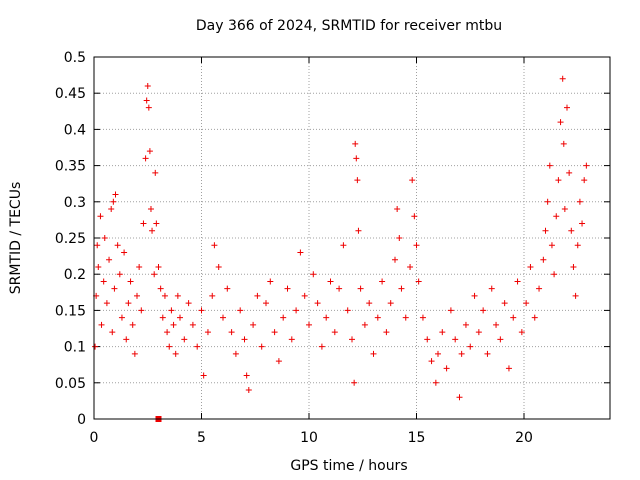 This screenshot has width=640, height=480. What do you see at coordinates (75, 203) in the screenshot?
I see `y-tick-label: 0.3` at bounding box center [75, 203].